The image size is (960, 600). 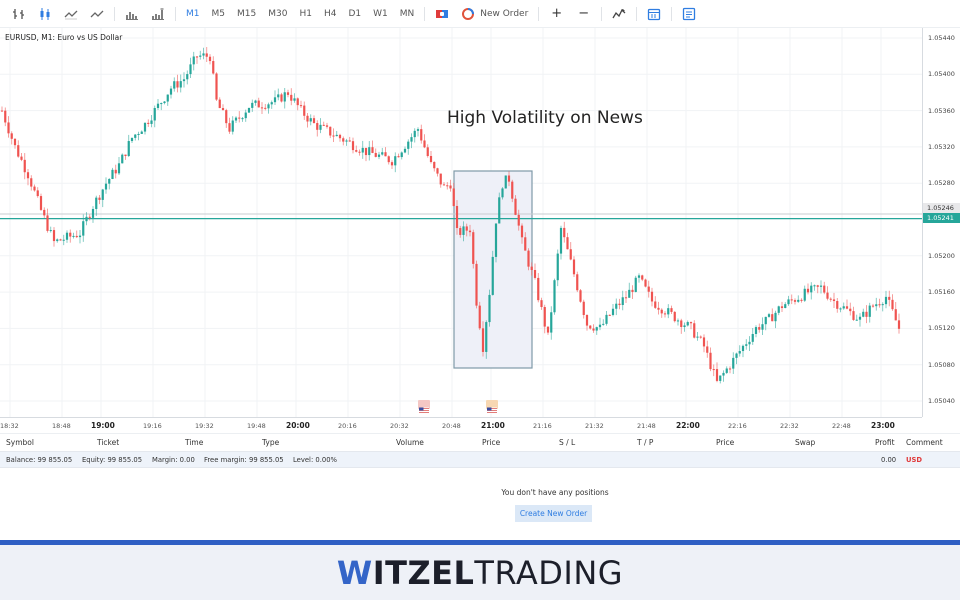 What do you see at coordinates (305, 13) in the screenshot?
I see `timeframe-h1: H1` at bounding box center [305, 13].